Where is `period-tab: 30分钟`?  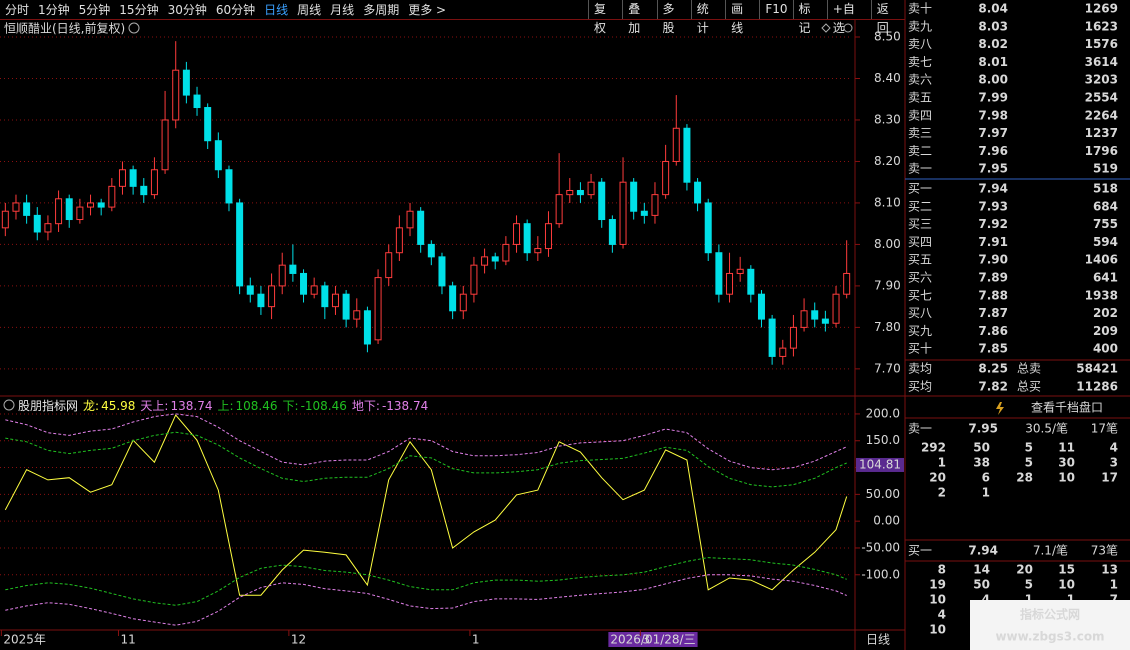 period-tab: 30分钟 is located at coordinates (187, 10).